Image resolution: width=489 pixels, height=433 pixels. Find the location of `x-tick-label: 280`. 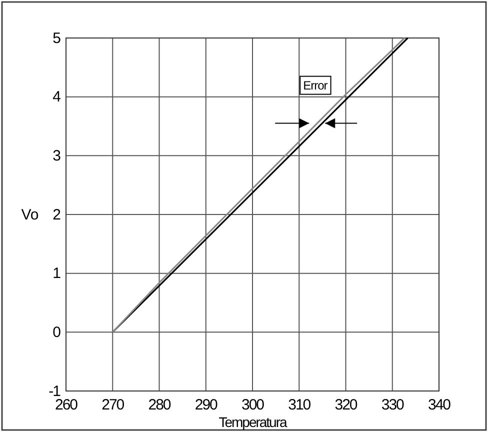

x-tick-label: 280 is located at coordinates (159, 405).